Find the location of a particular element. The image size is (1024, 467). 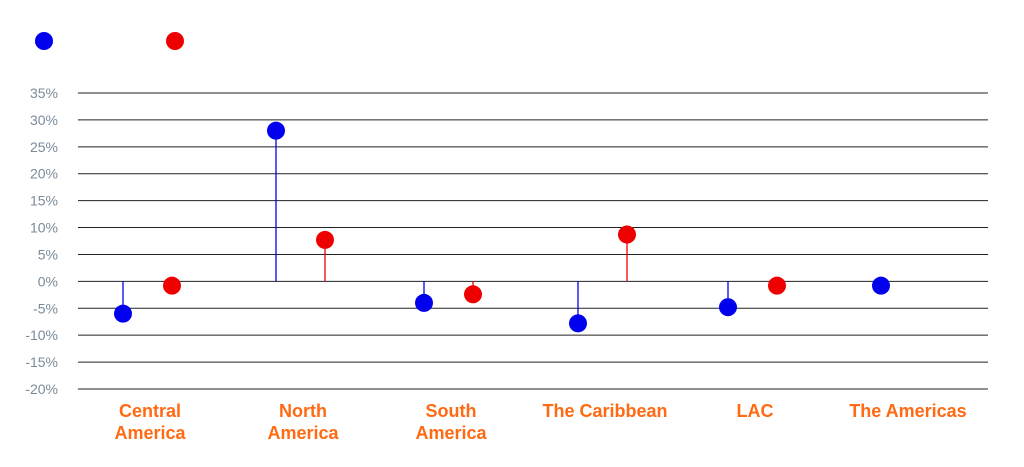

category-label: Central America is located at coordinates (150, 422).